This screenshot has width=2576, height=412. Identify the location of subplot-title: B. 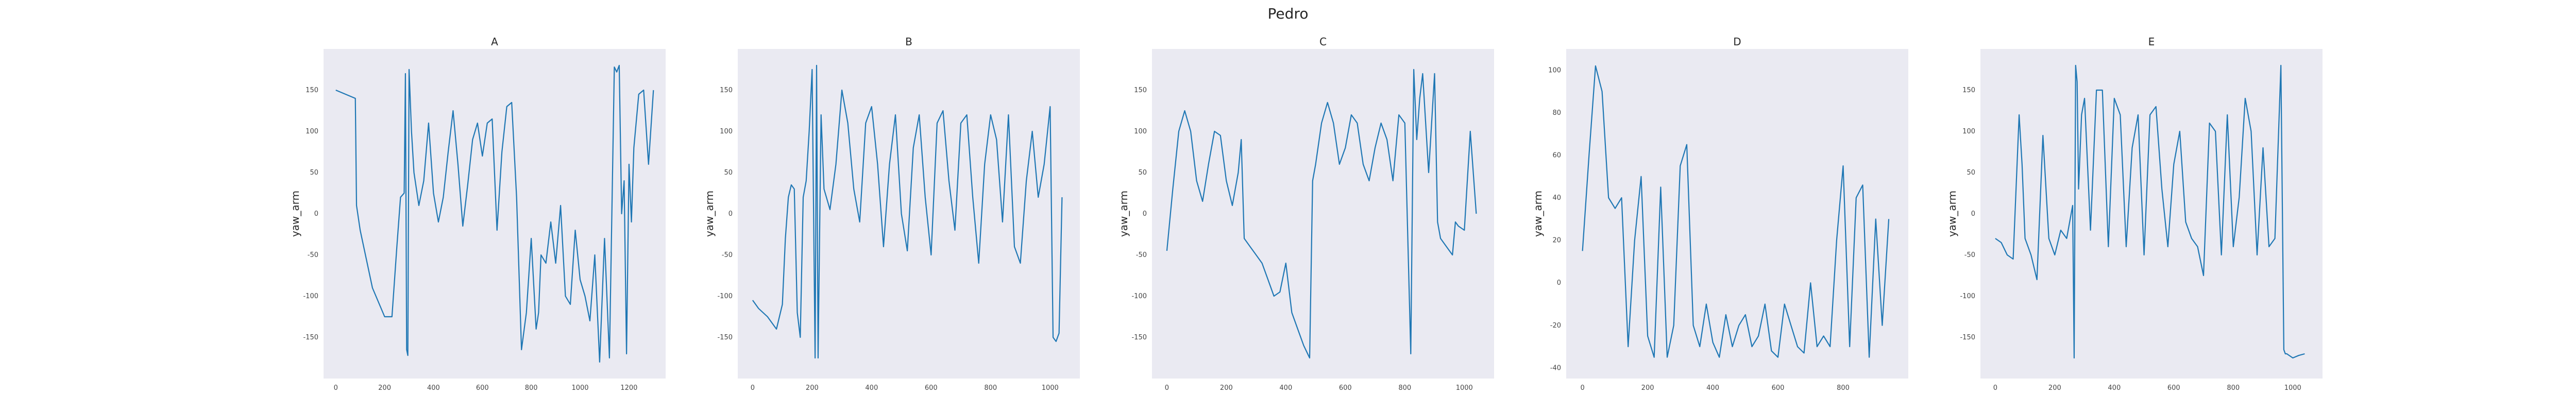
(908, 42).